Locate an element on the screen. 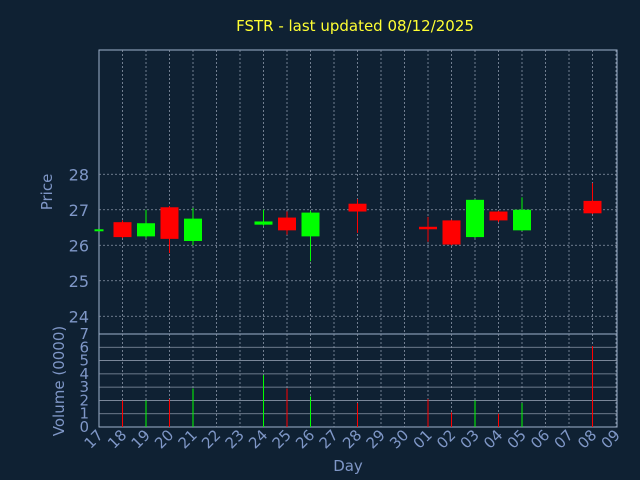 This screenshot has height=480, width=640. volume-tick-label: 6 is located at coordinates (84, 347).